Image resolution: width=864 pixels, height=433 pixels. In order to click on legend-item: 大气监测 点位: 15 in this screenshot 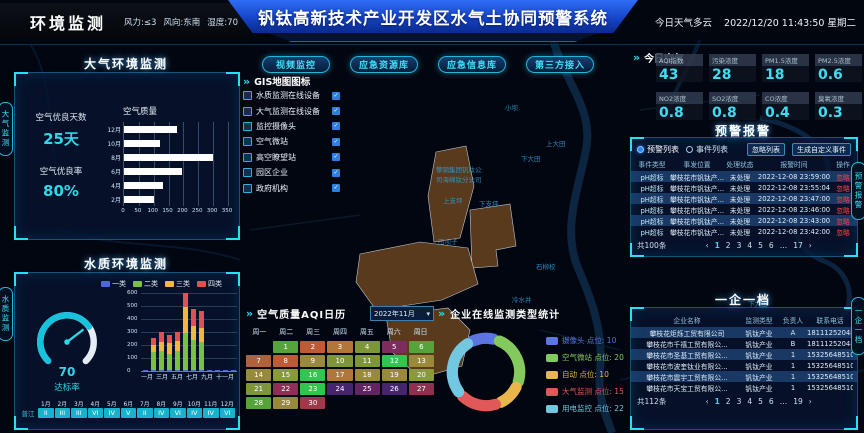, I will do `click(585, 391)`.